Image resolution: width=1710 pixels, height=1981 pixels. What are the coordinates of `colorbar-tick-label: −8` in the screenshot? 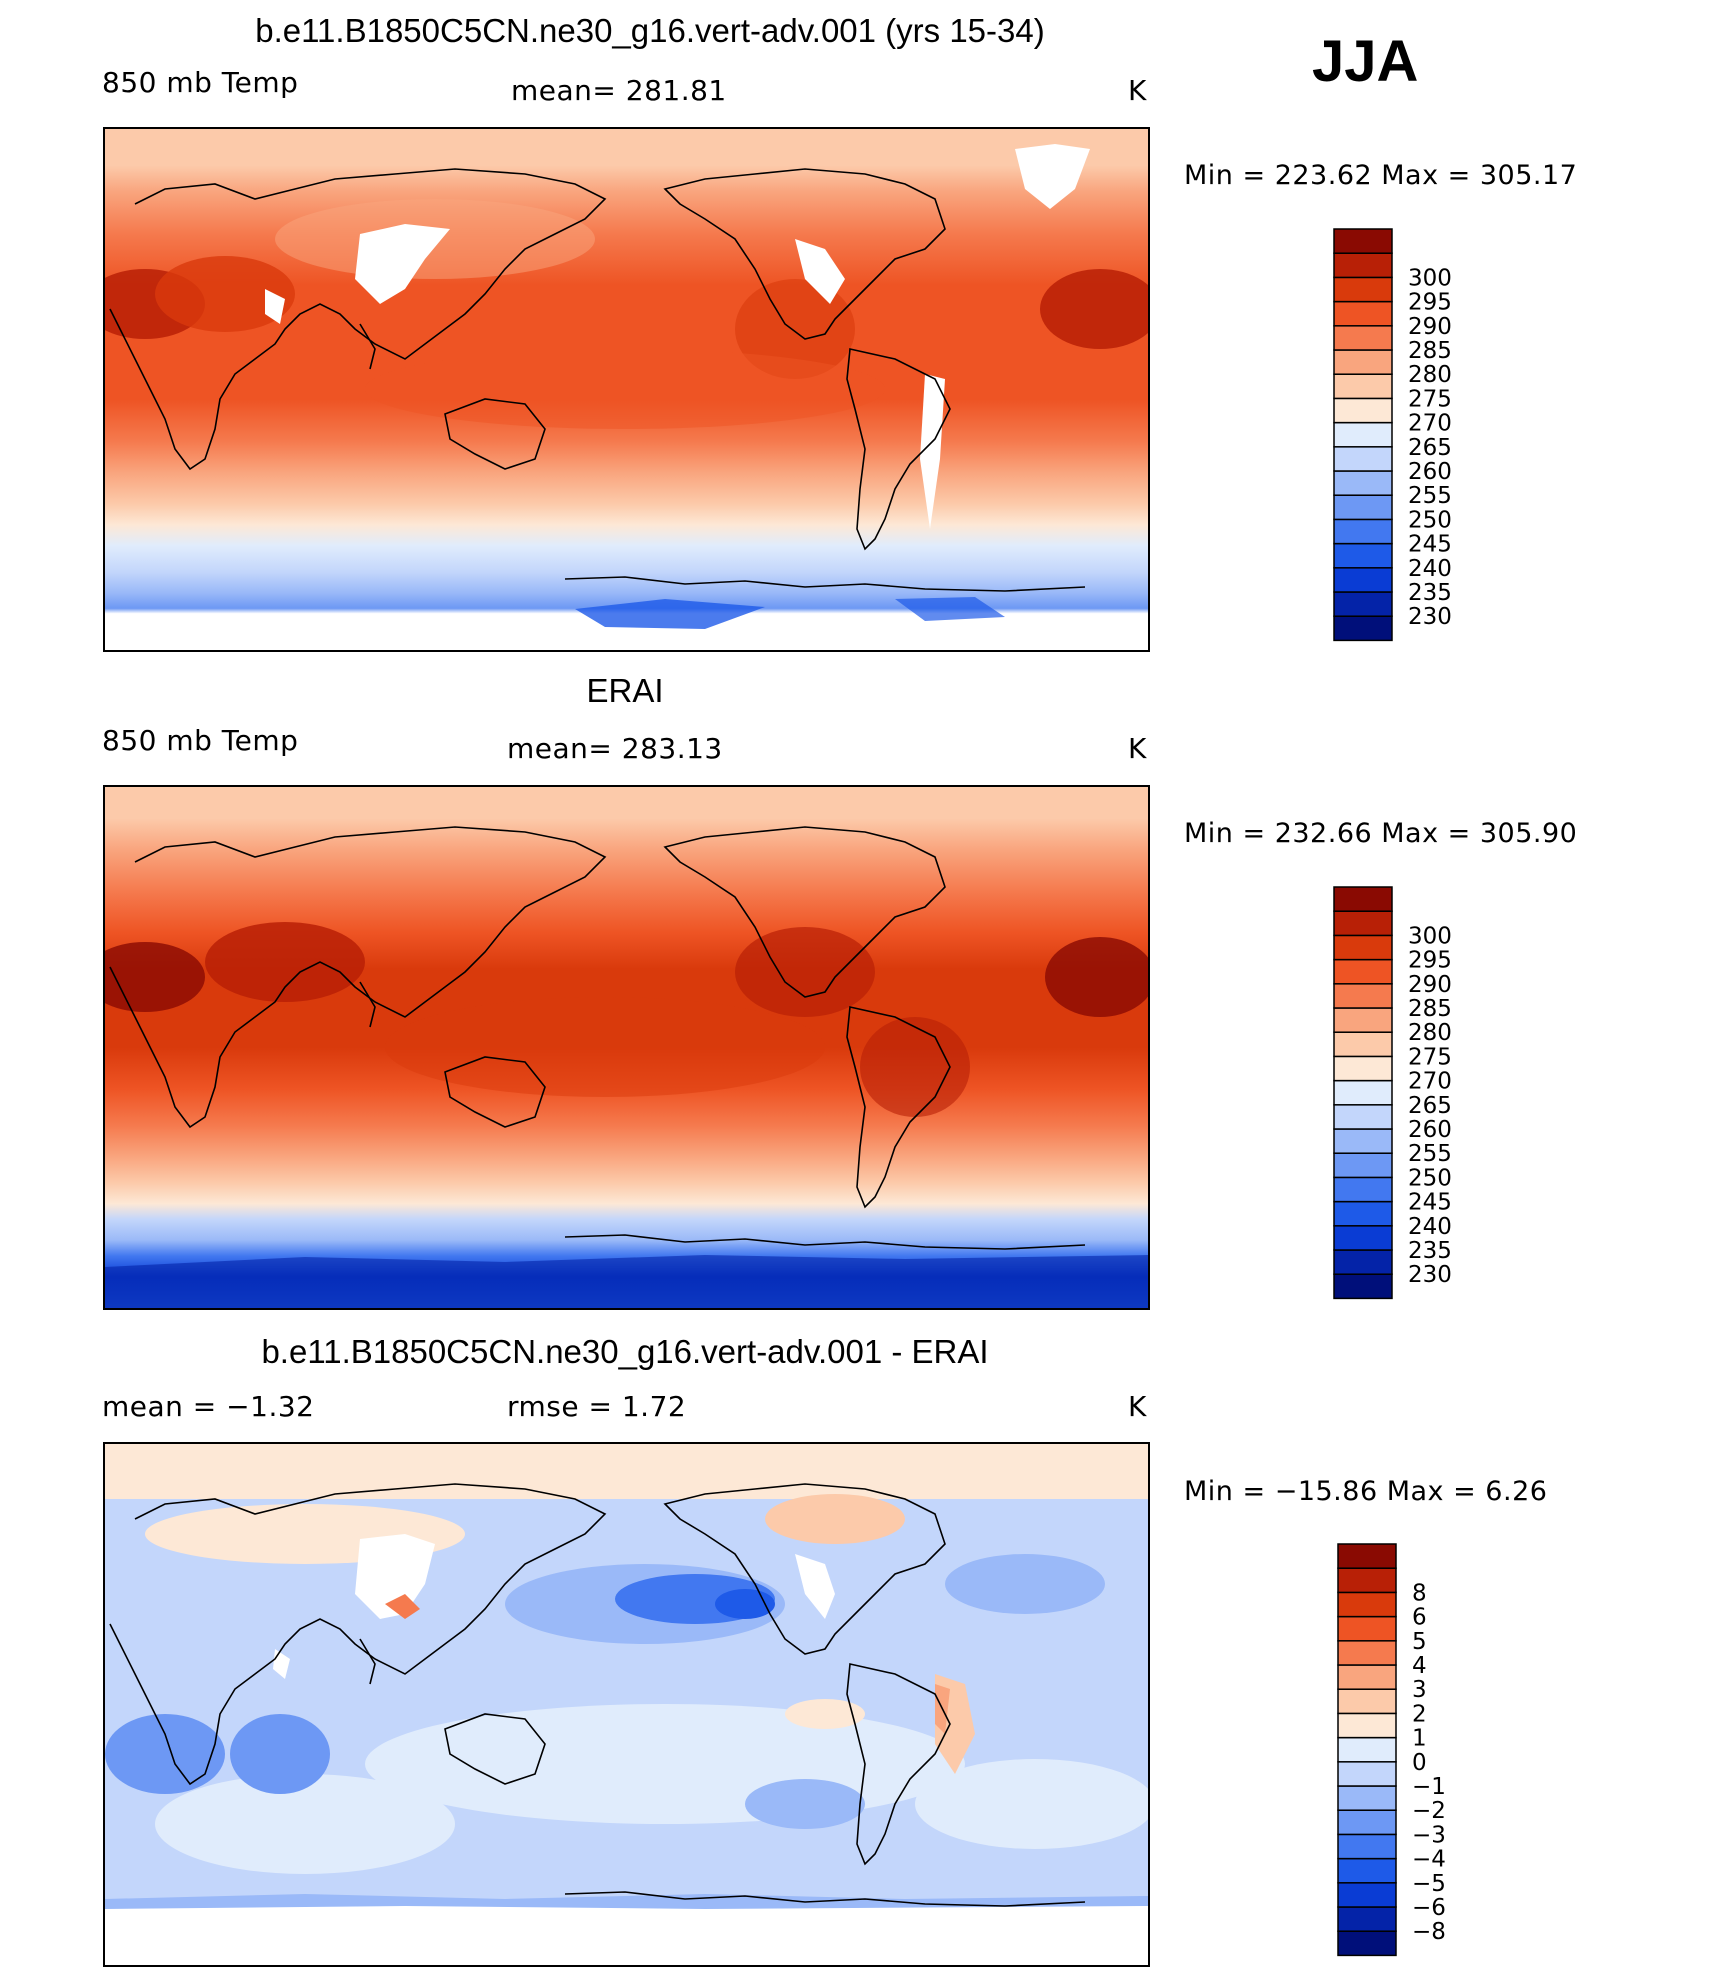 It's located at (1429, 1932).